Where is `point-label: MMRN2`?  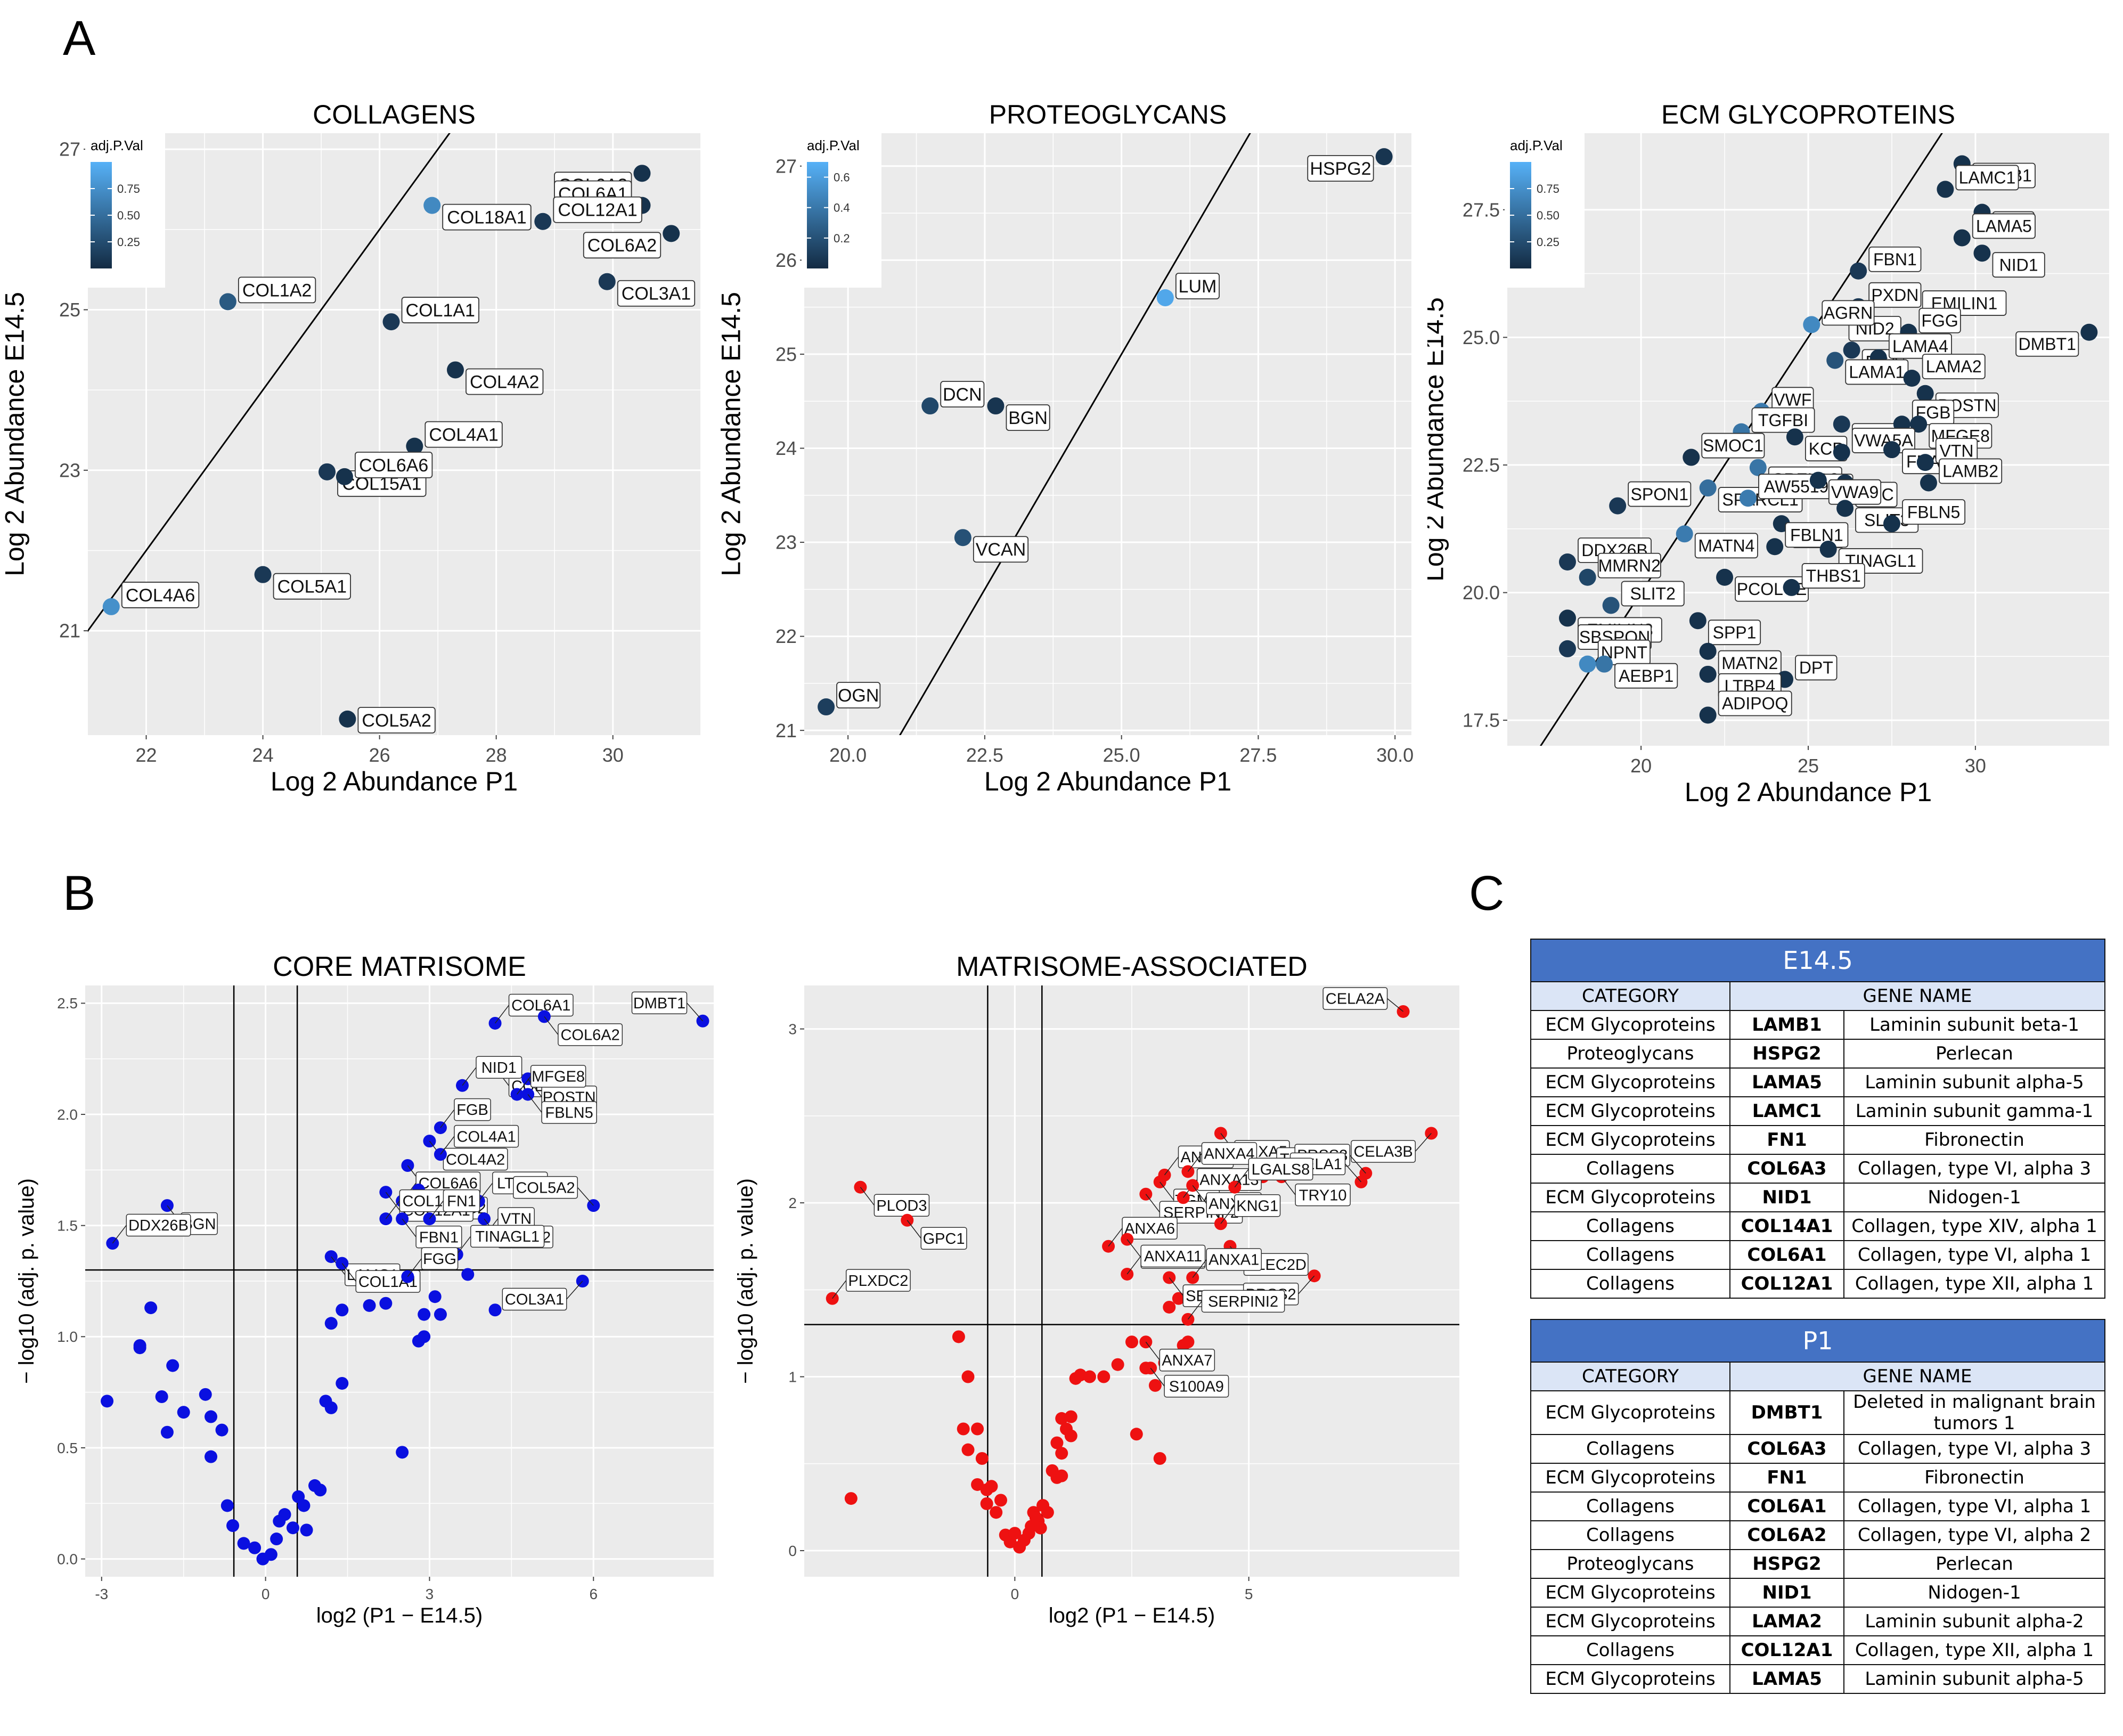 point-label: MMRN2 is located at coordinates (1630, 565).